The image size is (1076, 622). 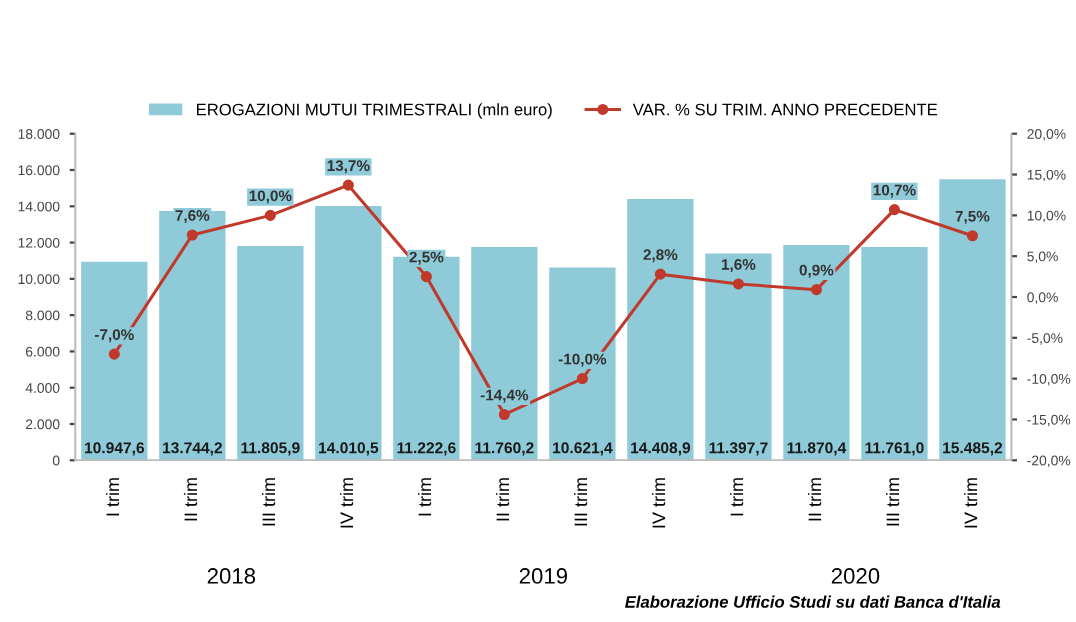 What do you see at coordinates (813, 601) in the screenshot?
I see `text: Elaborazione Ufficio Studi su dati Banca d'Italia` at bounding box center [813, 601].